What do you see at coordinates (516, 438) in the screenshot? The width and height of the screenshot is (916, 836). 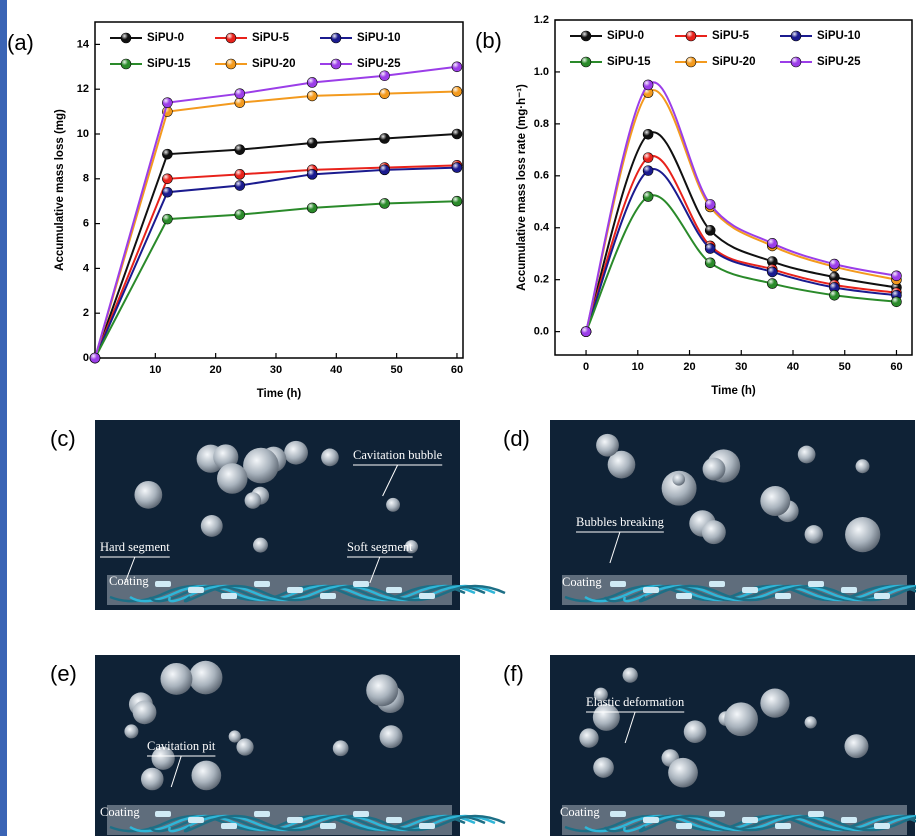 I see `panel-label: (d)` at bounding box center [516, 438].